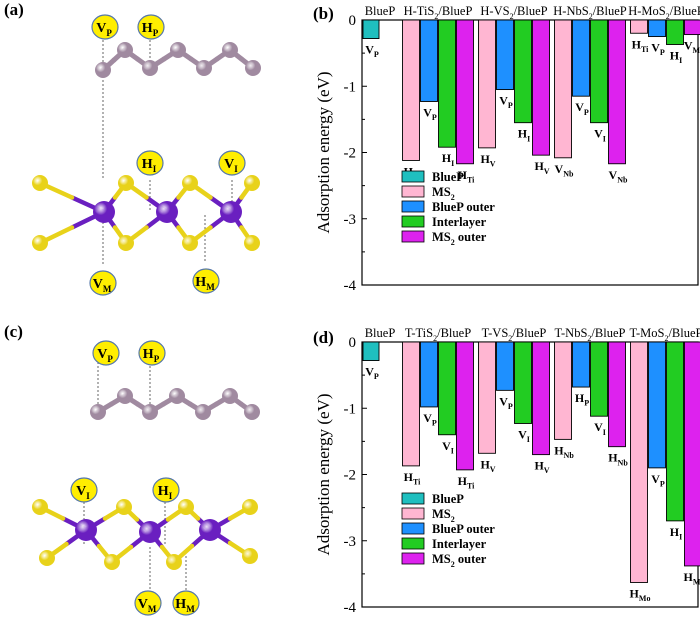 This screenshot has width=700, height=622. What do you see at coordinates (582, 399) in the screenshot?
I see `bar-label: HP` at bounding box center [582, 399].